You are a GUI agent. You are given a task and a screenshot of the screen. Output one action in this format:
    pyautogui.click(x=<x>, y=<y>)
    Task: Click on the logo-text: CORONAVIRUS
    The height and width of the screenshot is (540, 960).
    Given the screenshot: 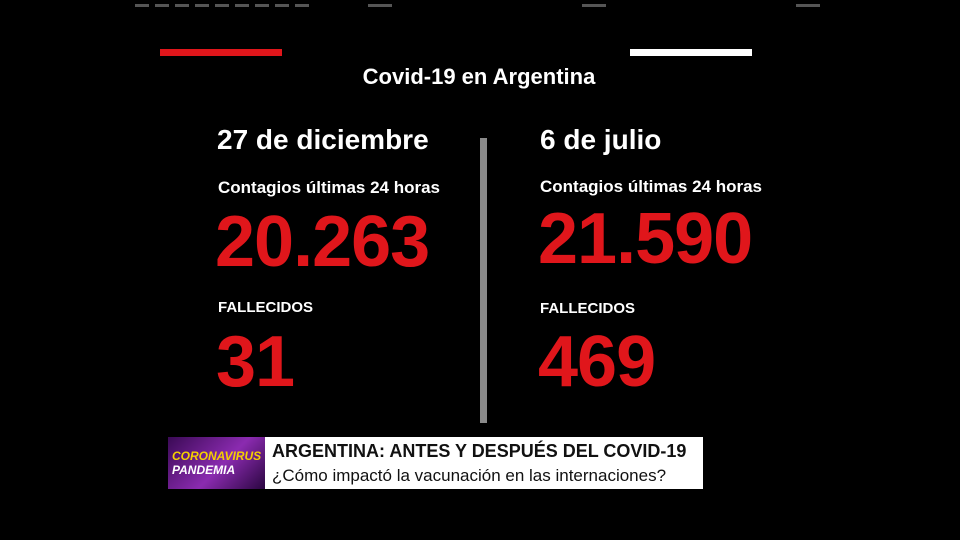 What is the action you would take?
    pyautogui.click(x=217, y=456)
    